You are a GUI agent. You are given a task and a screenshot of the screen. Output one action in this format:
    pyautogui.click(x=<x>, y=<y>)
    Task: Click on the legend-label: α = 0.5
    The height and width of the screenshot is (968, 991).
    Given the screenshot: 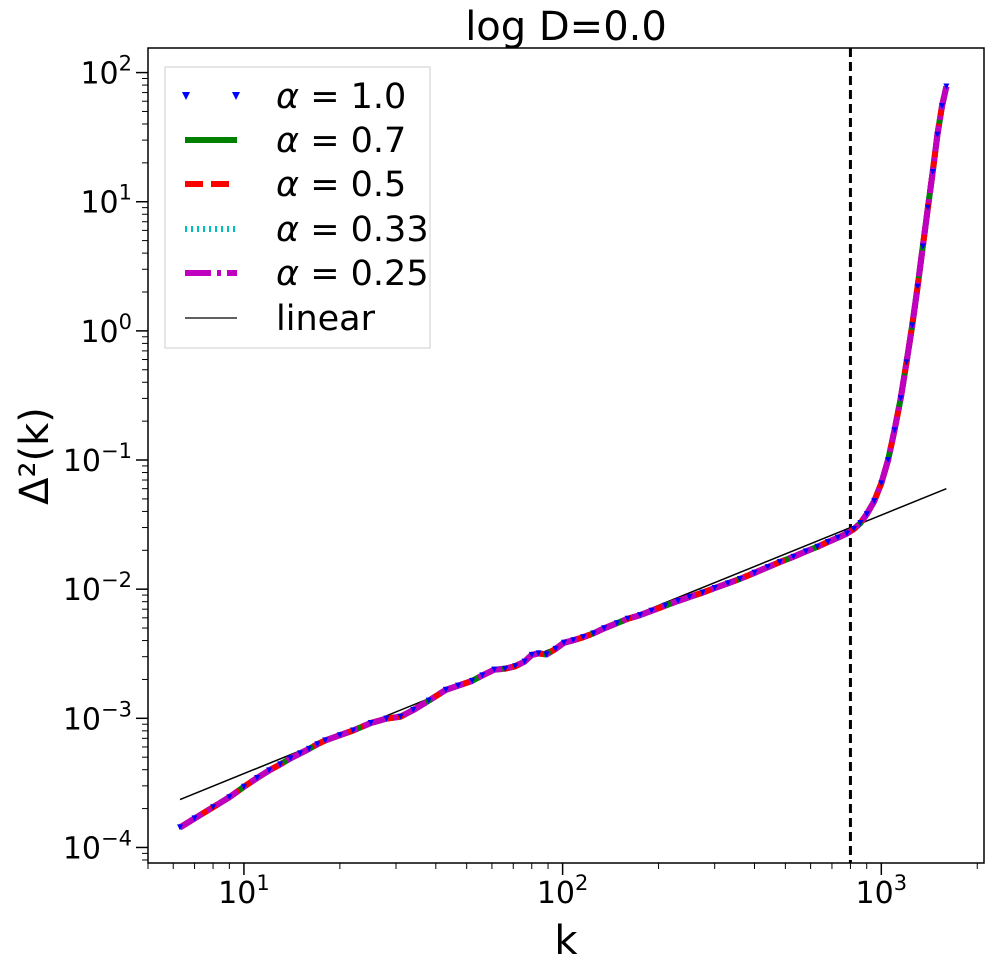 What is the action you would take?
    pyautogui.click(x=341, y=185)
    